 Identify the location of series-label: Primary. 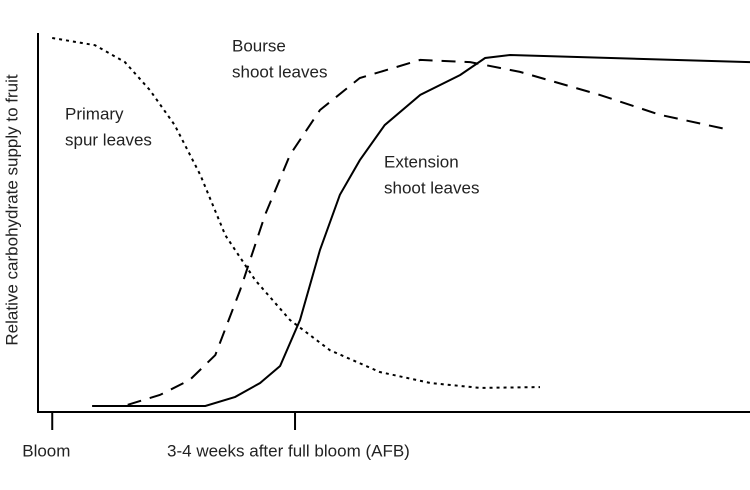
(94, 113).